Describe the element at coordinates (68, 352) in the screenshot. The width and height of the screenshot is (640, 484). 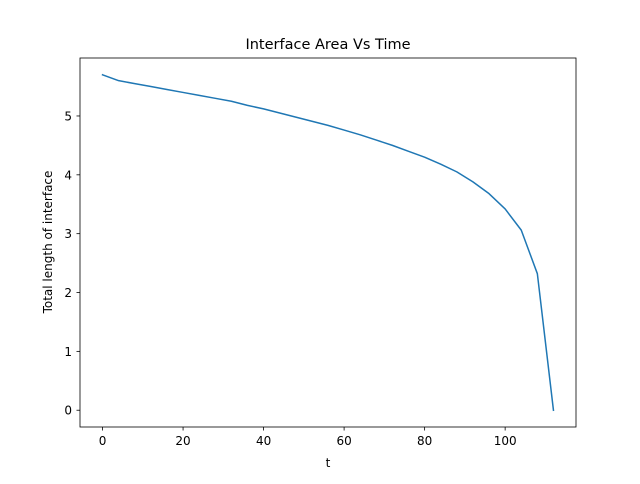
I see `y-tick-label-1: 1` at that location.